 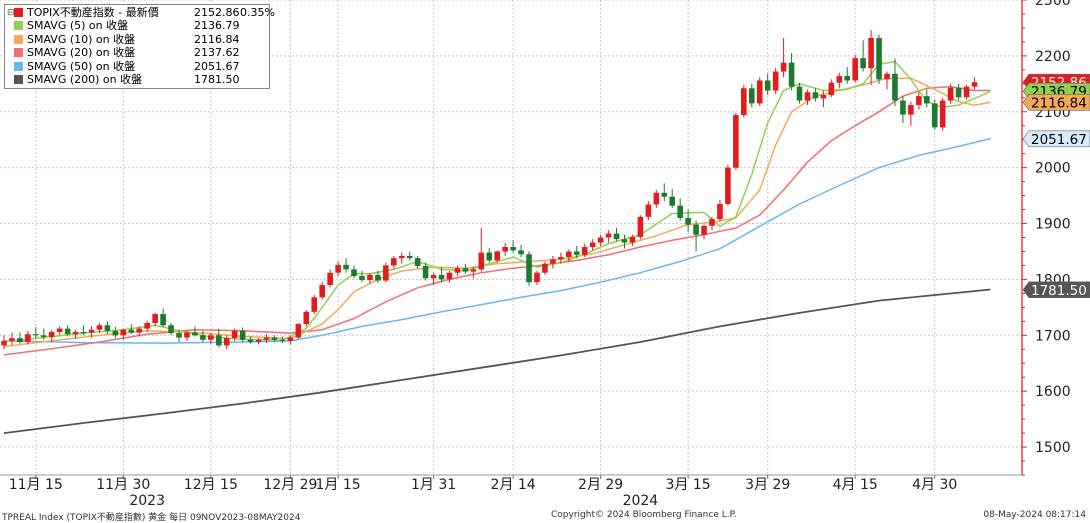 I want to click on legend-item-sma5: SMAVG (5) on 收盤 2136.79, so click(x=137, y=25).